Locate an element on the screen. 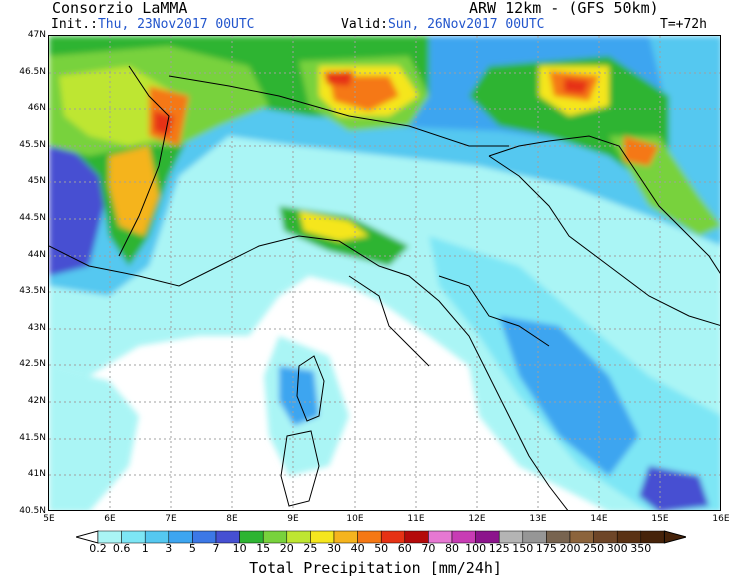 The height and width of the screenshot is (580, 751). colorbar-level-label: 25 is located at coordinates (310, 548).